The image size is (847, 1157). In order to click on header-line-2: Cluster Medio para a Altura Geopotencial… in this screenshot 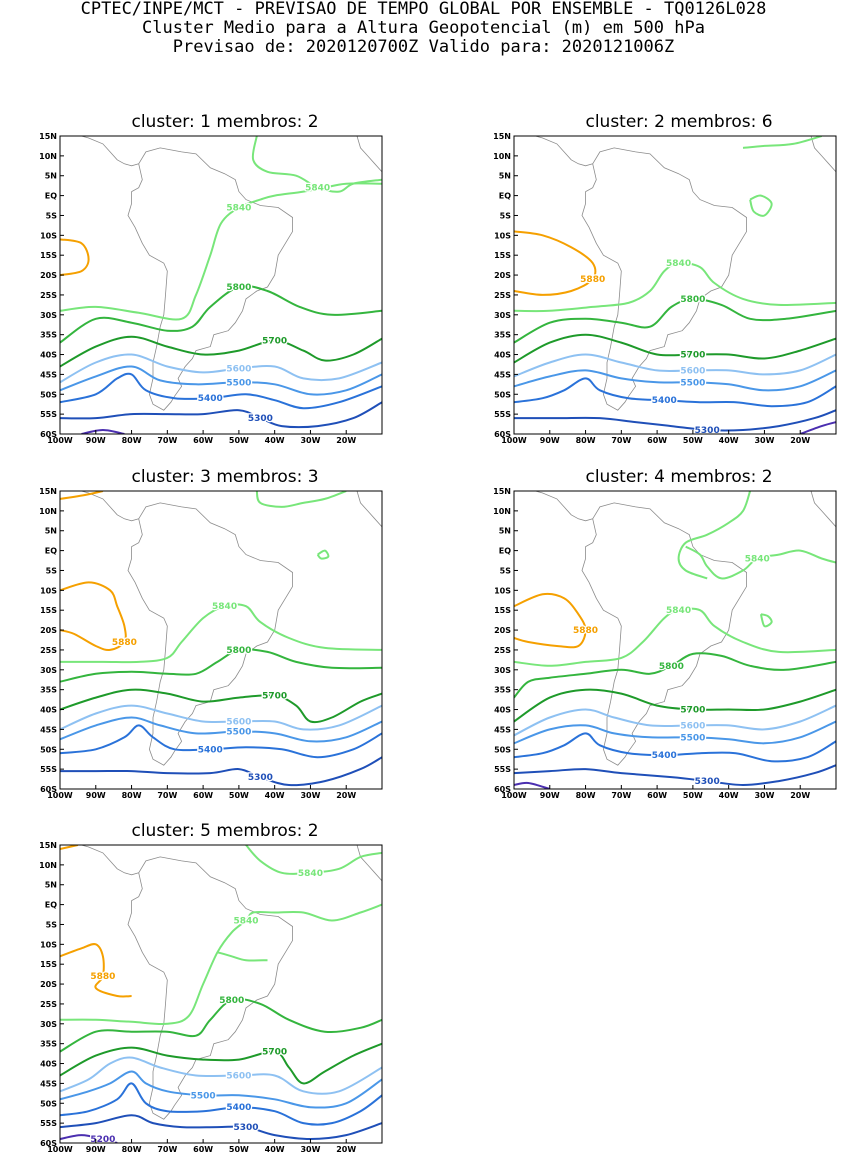, I will do `click(423, 28)`.